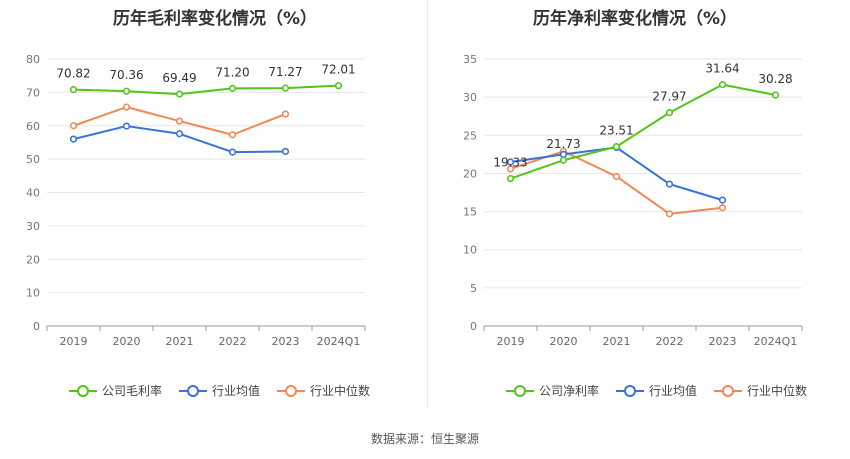 This screenshot has width=850, height=459. What do you see at coordinates (33, 59) in the screenshot?
I see `y-tick-label: 80` at bounding box center [33, 59].